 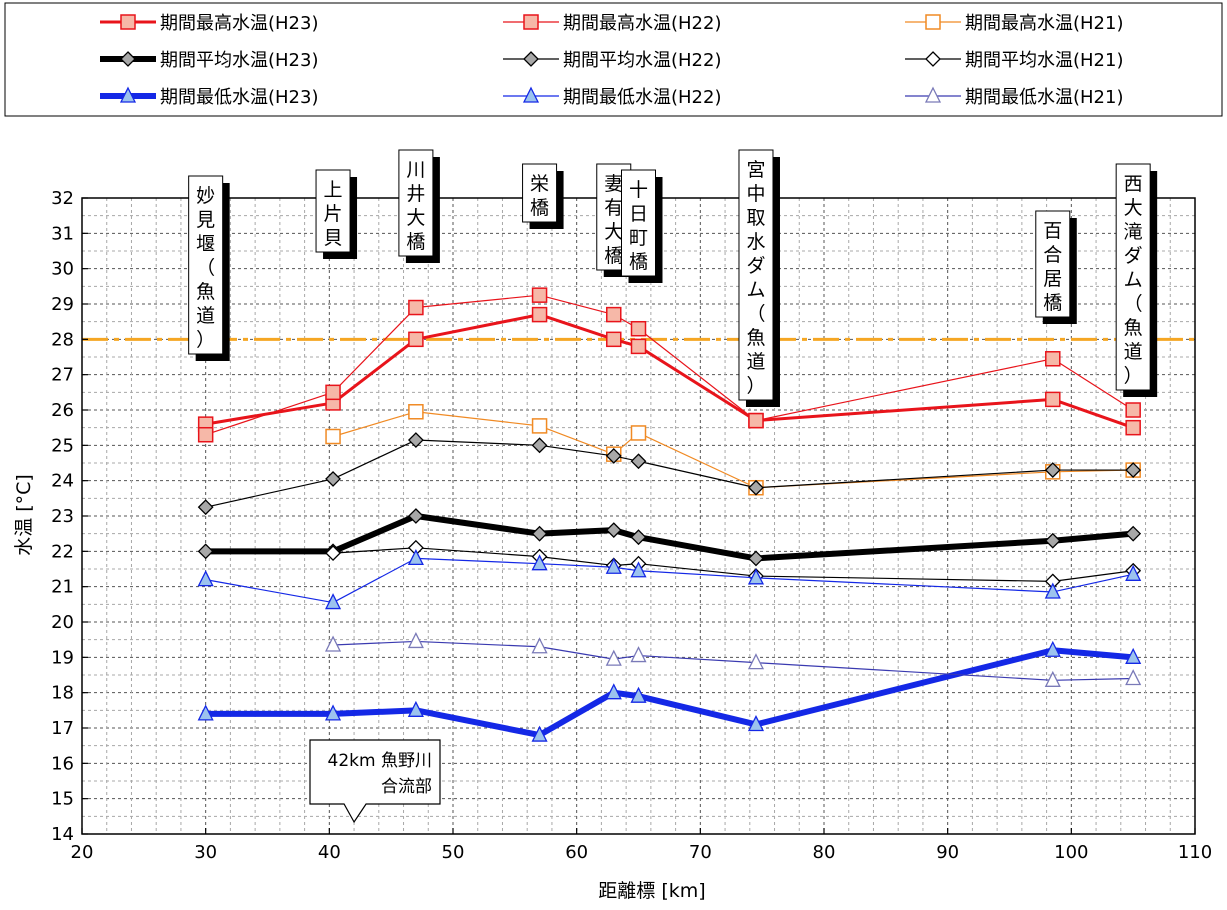 I want to click on y-tick-label: 22, so click(x=62, y=551).